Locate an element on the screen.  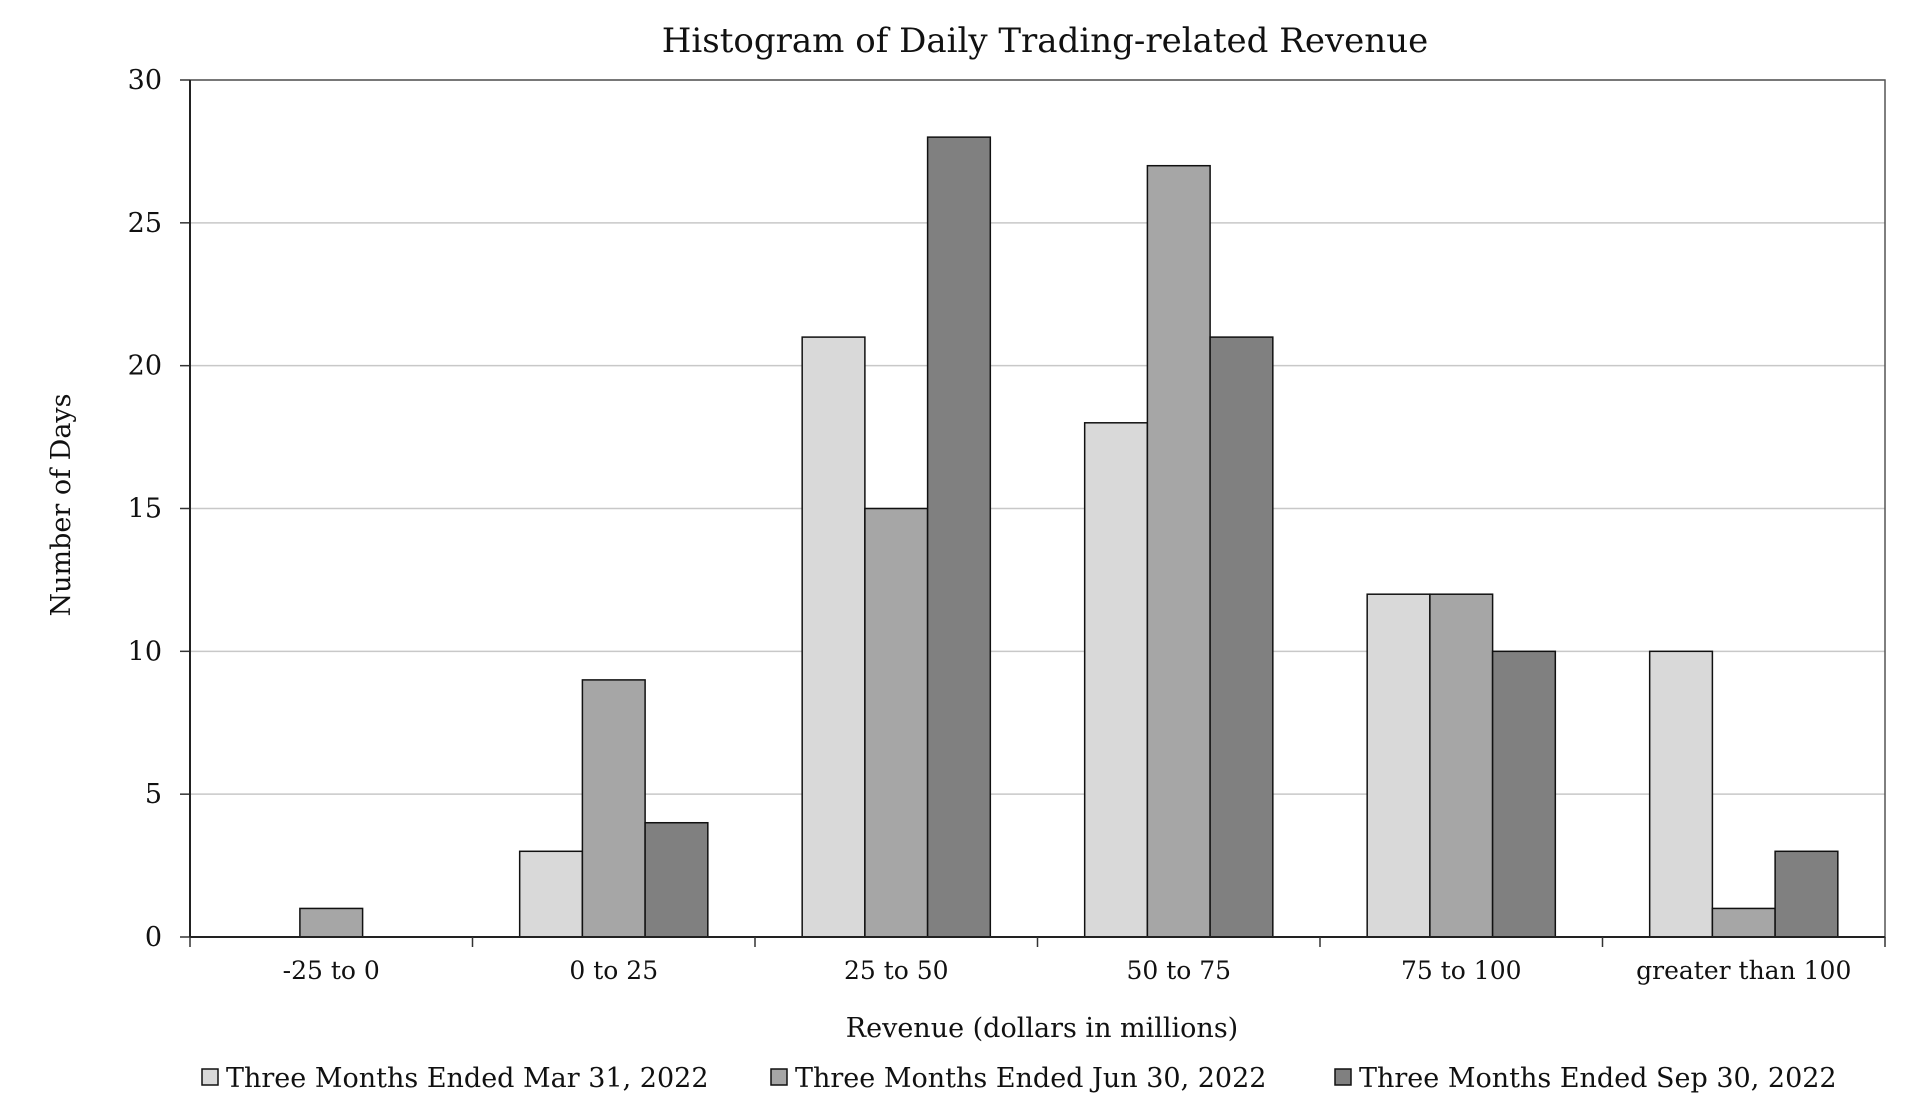
legend-label-3: Three Months Ended Sep 30, 2022 is located at coordinates (1598, 1078).